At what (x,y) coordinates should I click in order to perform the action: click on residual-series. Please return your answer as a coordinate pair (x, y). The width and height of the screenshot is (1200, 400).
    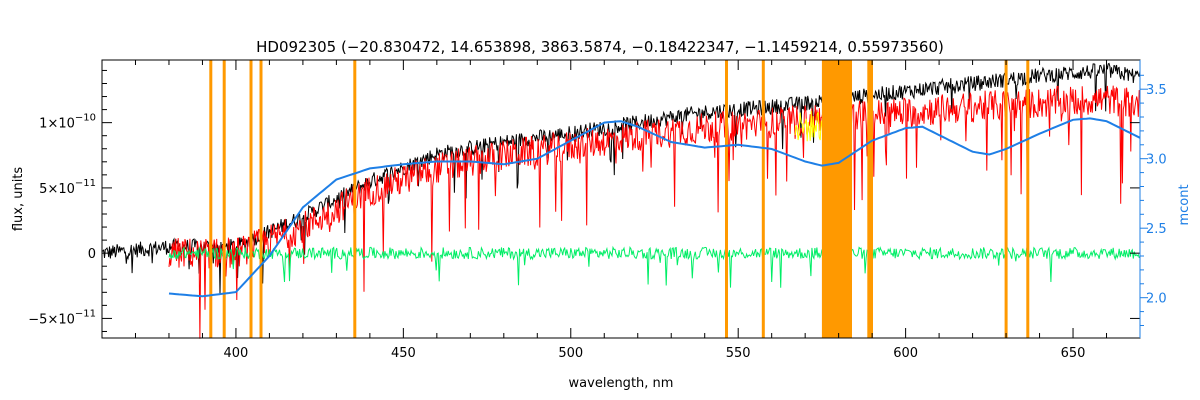
    Looking at the image, I should click on (654, 266).